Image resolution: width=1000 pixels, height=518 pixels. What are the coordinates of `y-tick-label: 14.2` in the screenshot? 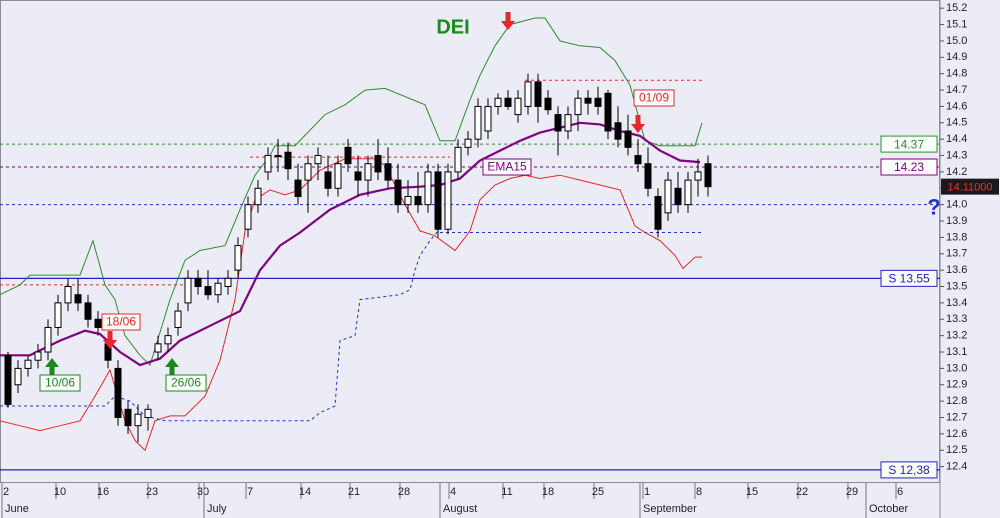 It's located at (956, 172).